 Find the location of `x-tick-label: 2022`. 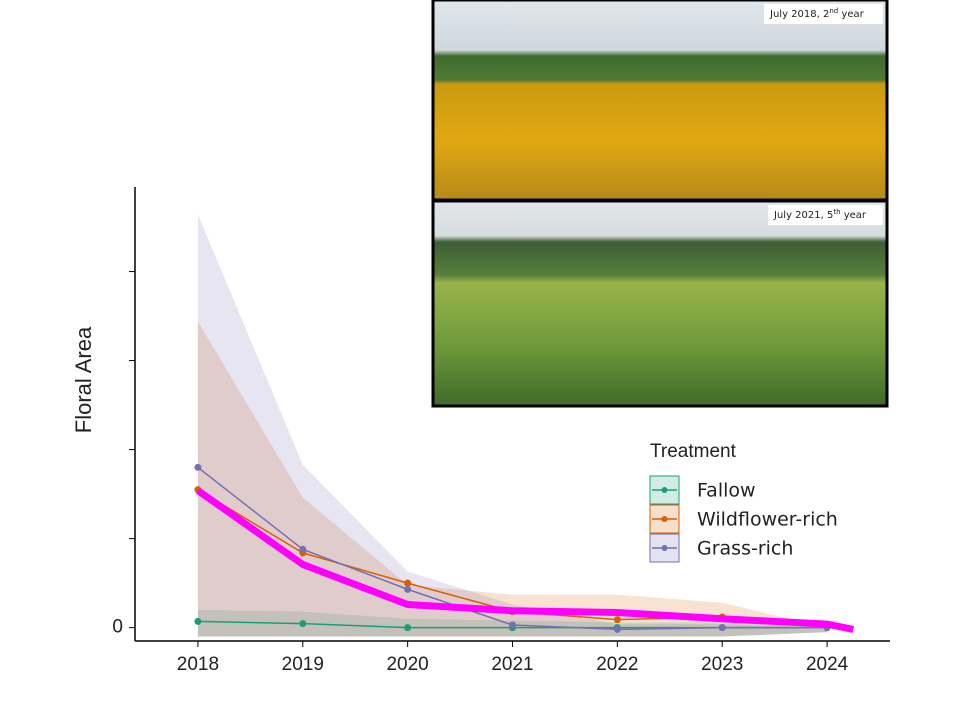

x-tick-label: 2022 is located at coordinates (617, 664).